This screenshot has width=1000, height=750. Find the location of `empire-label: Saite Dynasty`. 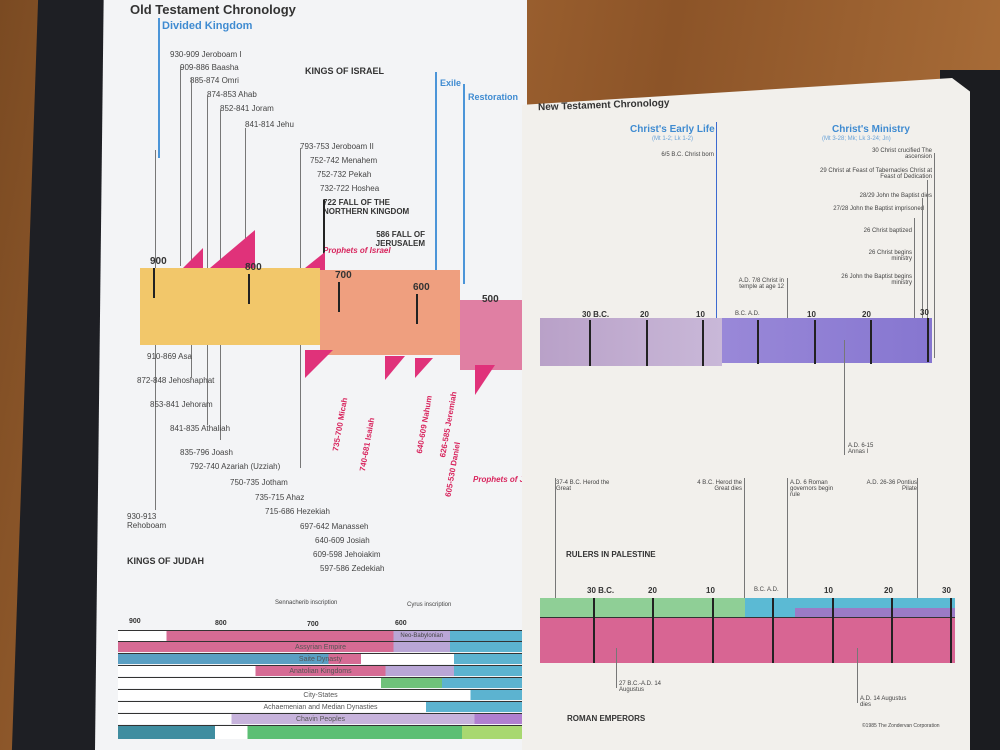

empire-label: Saite Dynasty is located at coordinates (320, 659).